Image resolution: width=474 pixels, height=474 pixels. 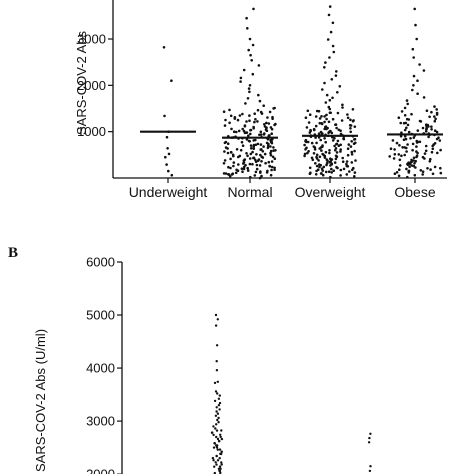 I want to click on panel-b-y-tick-label: 6000, so click(x=100, y=262).